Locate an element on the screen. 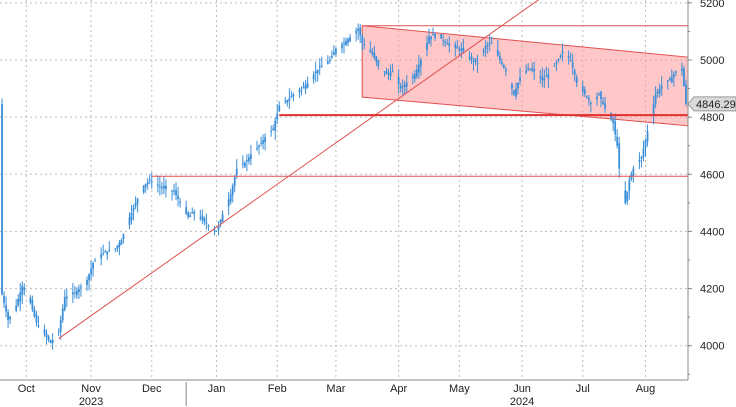  x-tick-label: Nov is located at coordinates (91, 389).